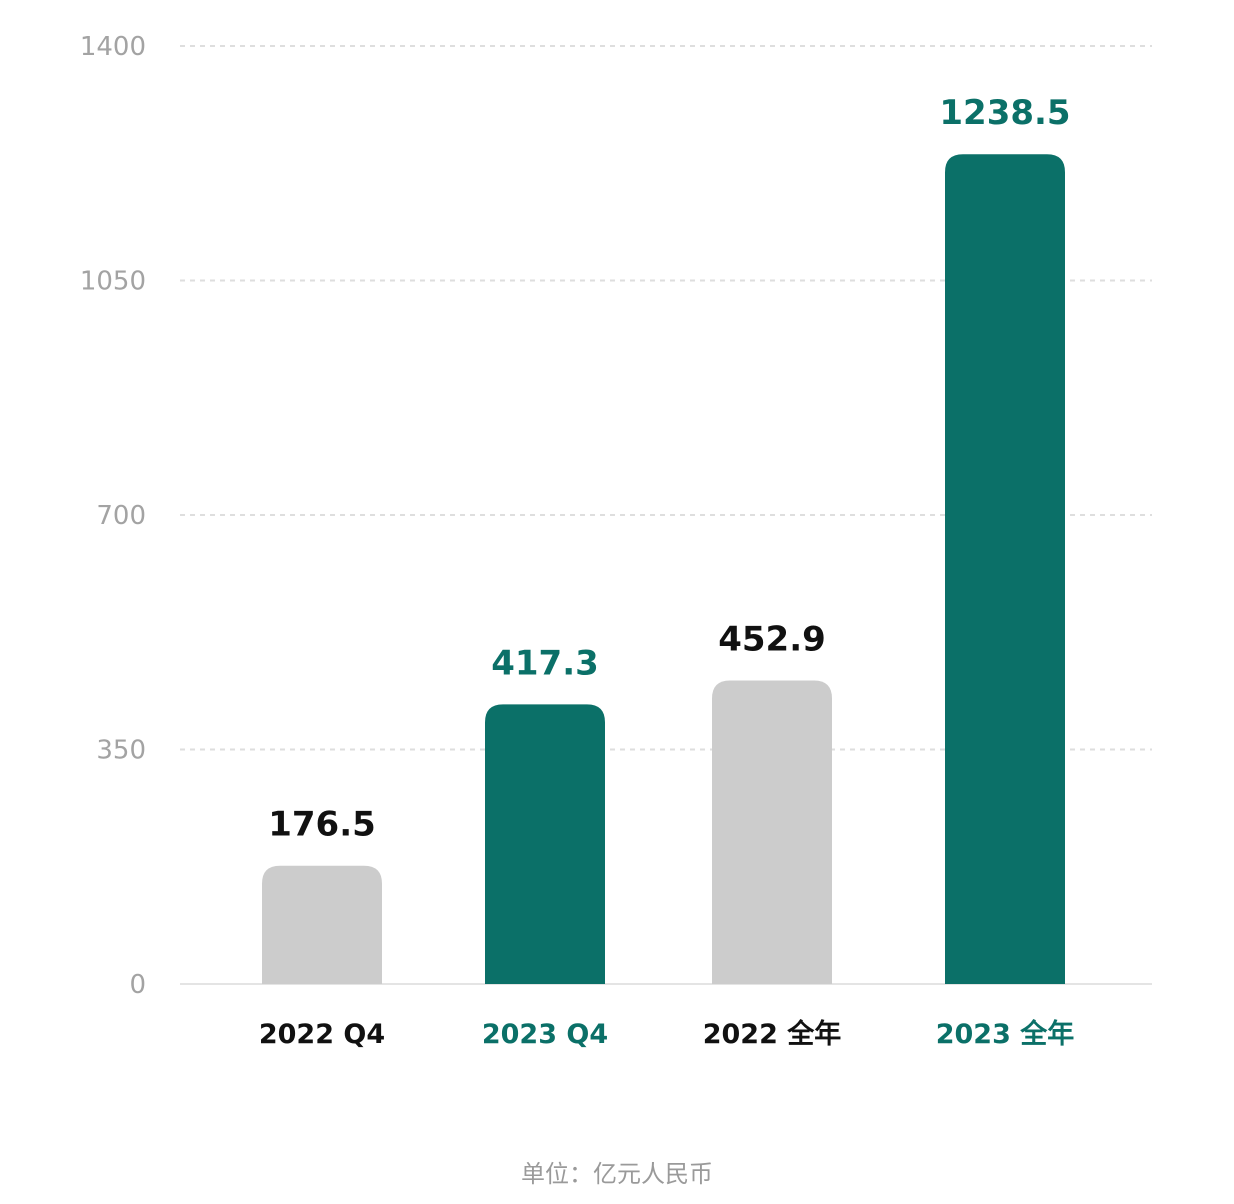 The height and width of the screenshot is (1204, 1234). I want to click on y-tick-label: 1400, so click(113, 47).